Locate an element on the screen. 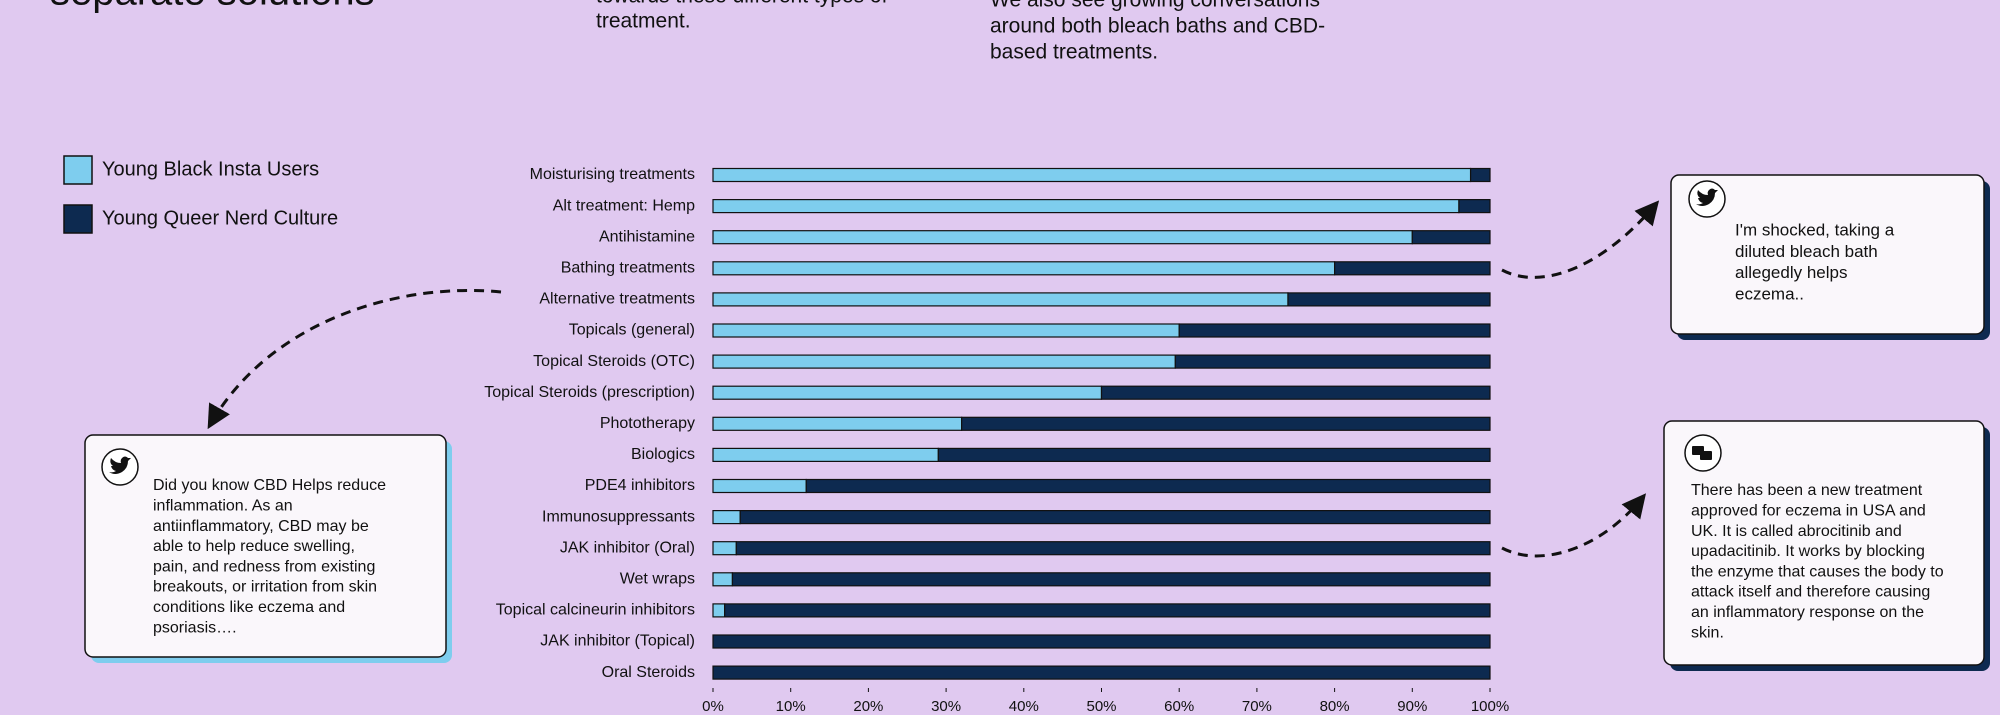 This screenshot has width=2000, height=715. legend-label: Young Queer Nerd Culture is located at coordinates (220, 218).